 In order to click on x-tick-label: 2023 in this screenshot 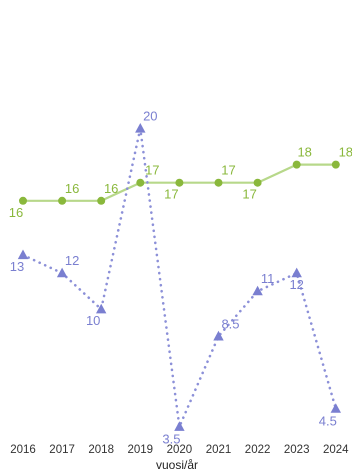, I will do `click(297, 450)`.